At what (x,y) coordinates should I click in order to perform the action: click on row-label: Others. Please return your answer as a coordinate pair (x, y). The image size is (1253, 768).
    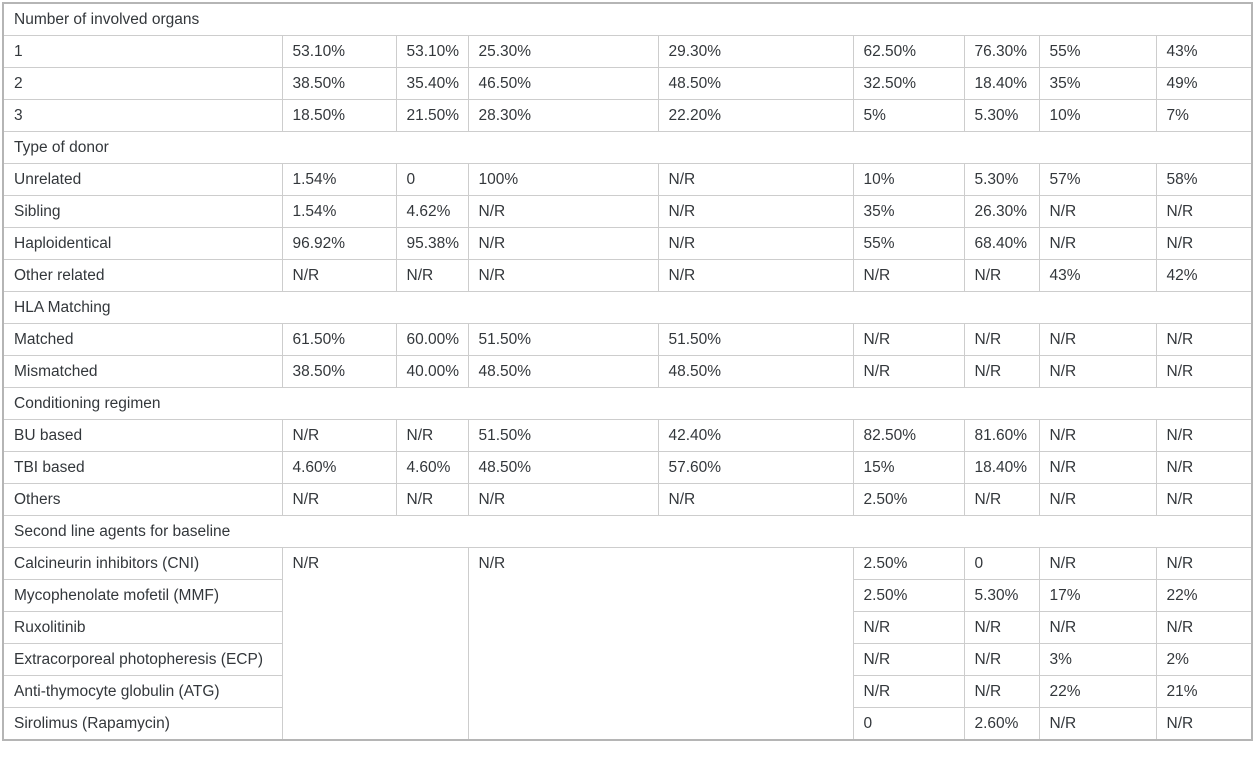
    Looking at the image, I should click on (142, 499).